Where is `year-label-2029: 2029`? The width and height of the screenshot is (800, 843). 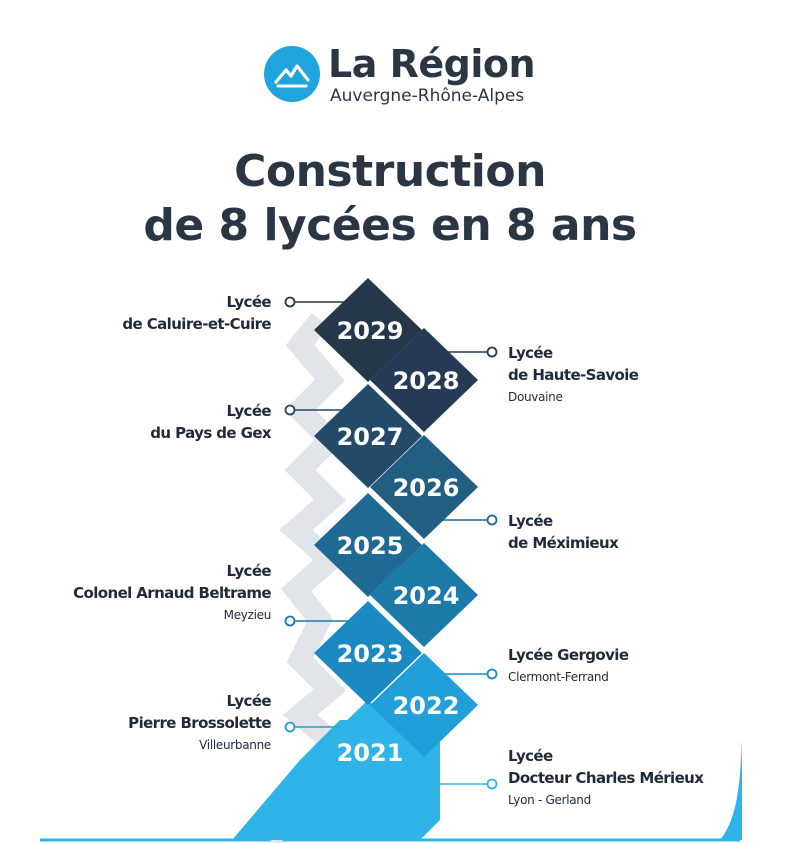
year-label-2029: 2029 is located at coordinates (370, 331).